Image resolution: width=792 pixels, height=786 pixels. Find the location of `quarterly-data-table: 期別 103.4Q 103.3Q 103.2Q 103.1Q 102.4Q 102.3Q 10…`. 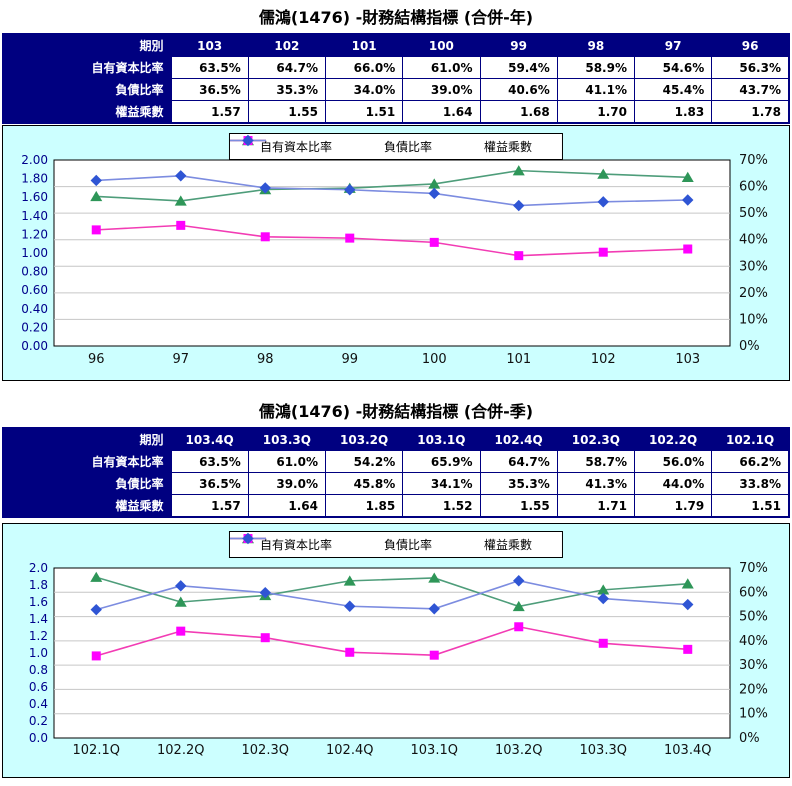

quarterly-data-table: 期別 103.4Q 103.3Q 103.2Q 103.1Q 102.4Q 102.3Q 10… is located at coordinates (396, 472).